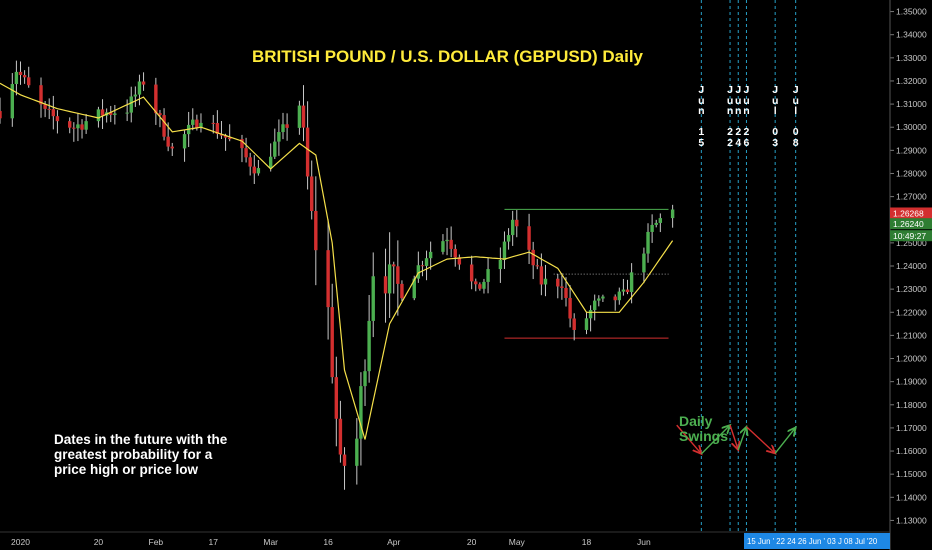  What do you see at coordinates (644, 542) in the screenshot?
I see `x-tick-label: Jun` at bounding box center [644, 542].